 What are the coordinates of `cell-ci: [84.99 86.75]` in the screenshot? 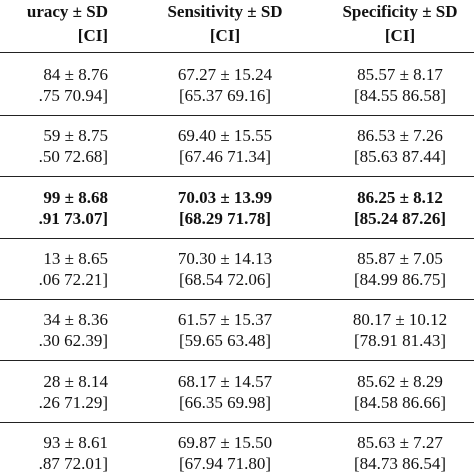 It's located at (400, 279).